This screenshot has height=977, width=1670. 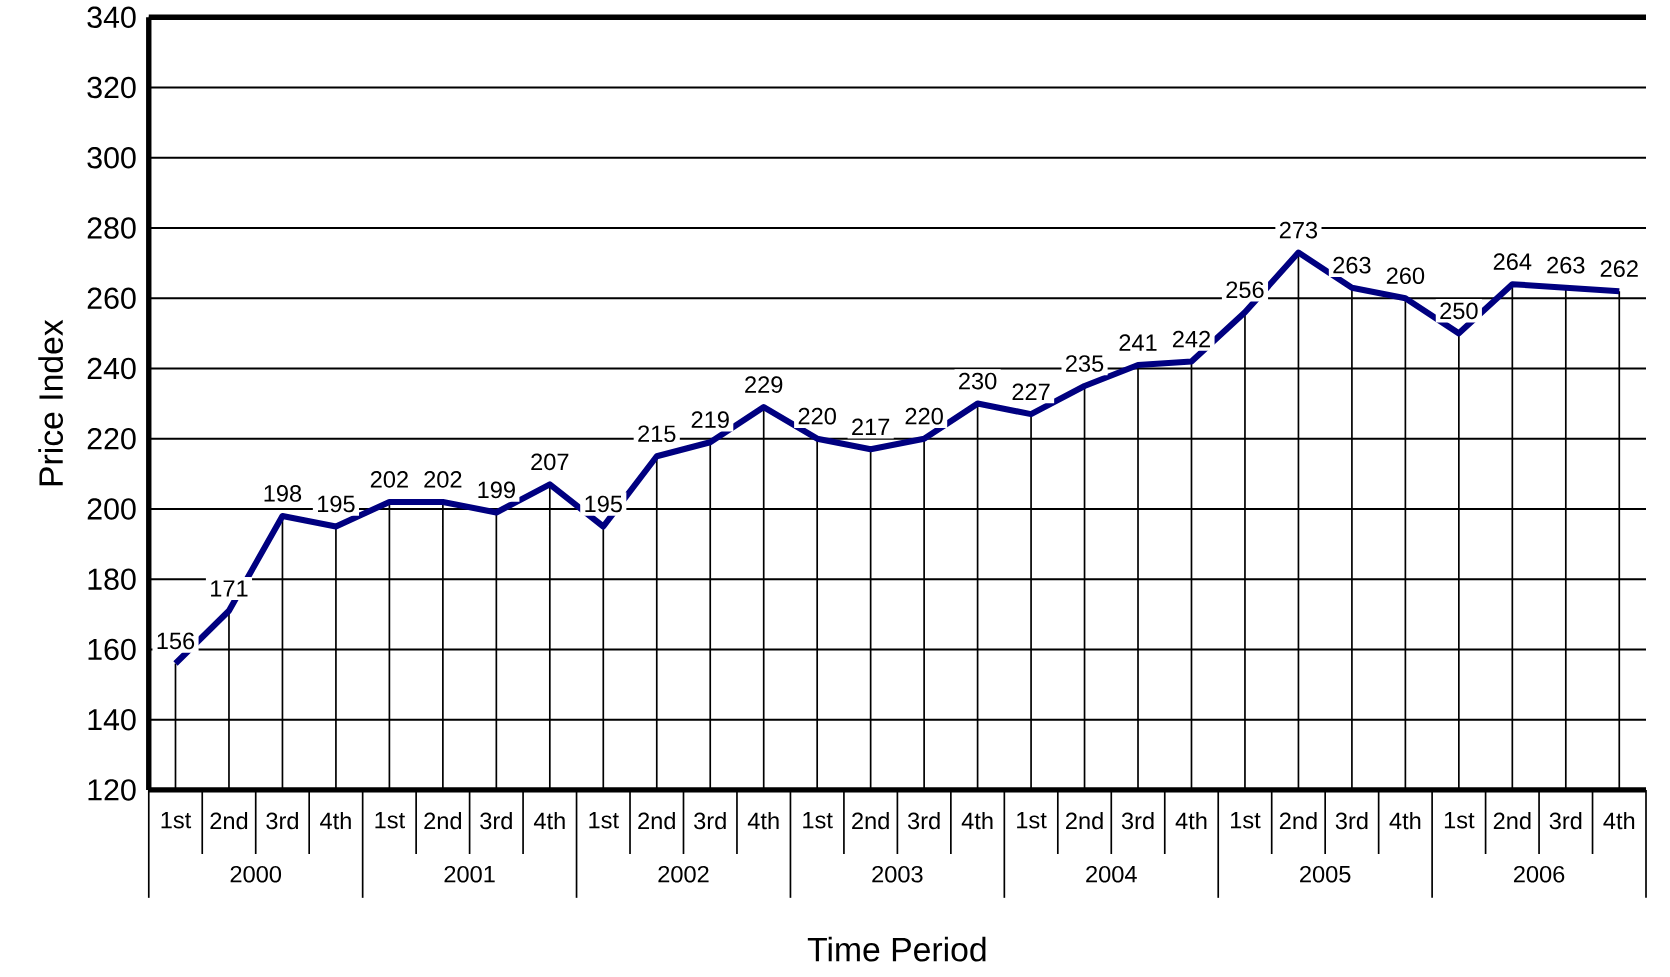 I want to click on data-label: 235, so click(x=1085, y=363).